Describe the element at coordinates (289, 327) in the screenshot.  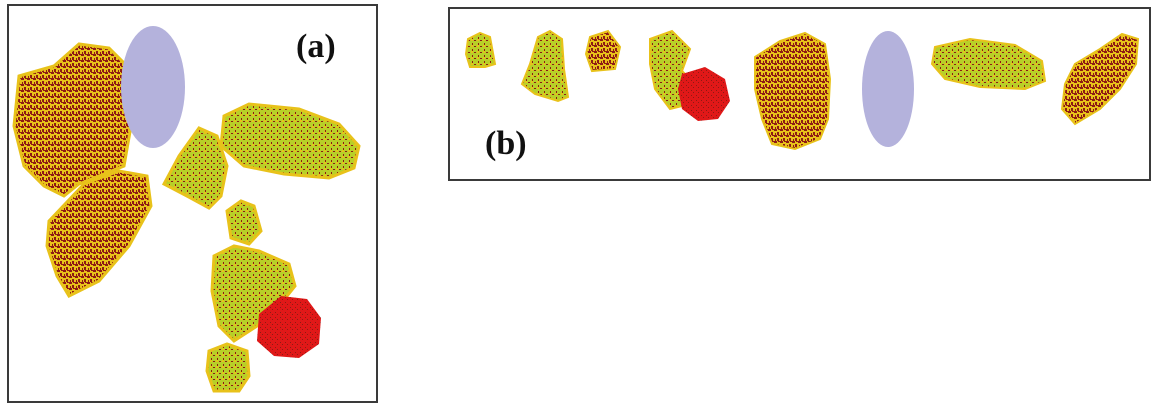
I see `blob-red` at that location.